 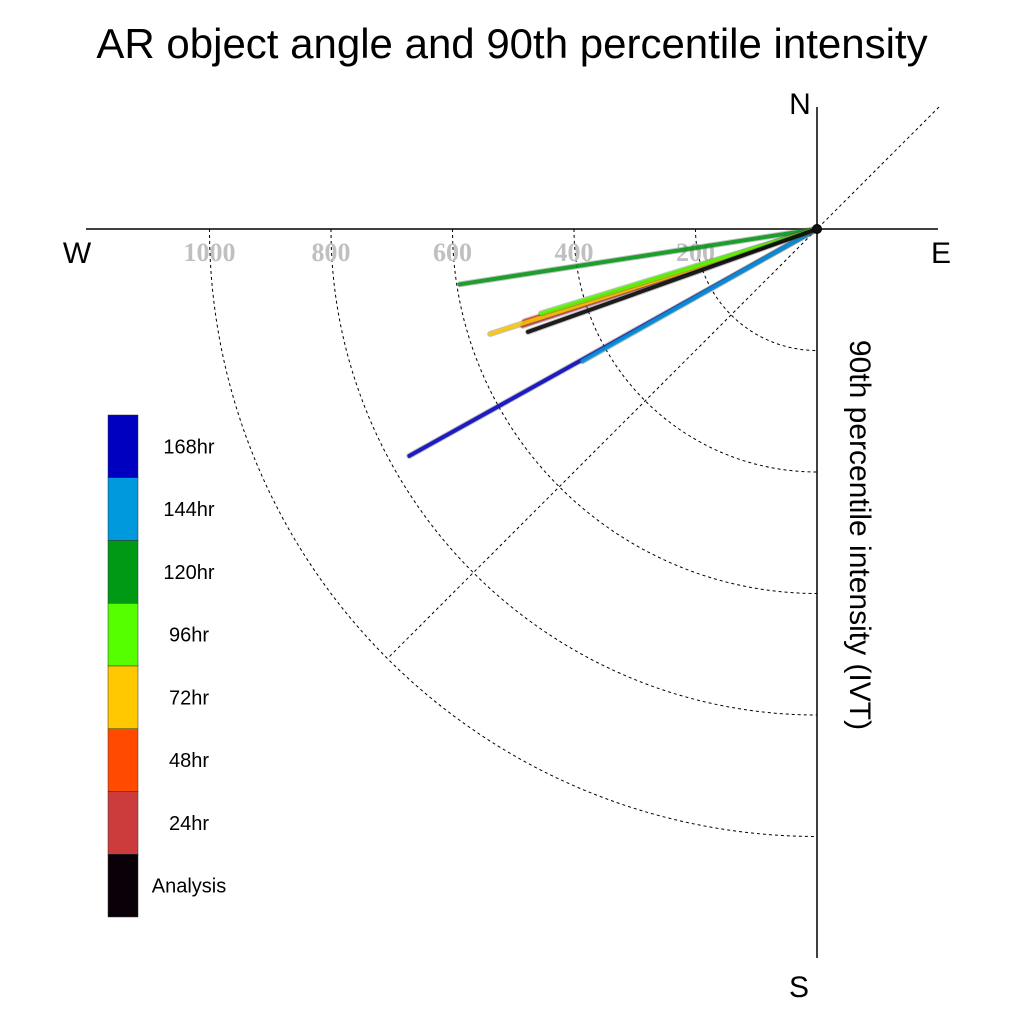 What do you see at coordinates (189, 698) in the screenshot?
I see `legend-label: 72hr` at bounding box center [189, 698].